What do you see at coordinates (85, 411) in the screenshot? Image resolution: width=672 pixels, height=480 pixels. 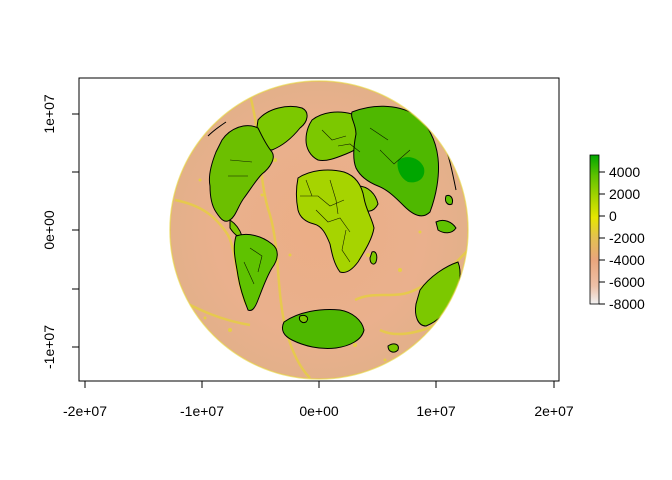 I see `x-tick-label: -2e+07` at bounding box center [85, 411].